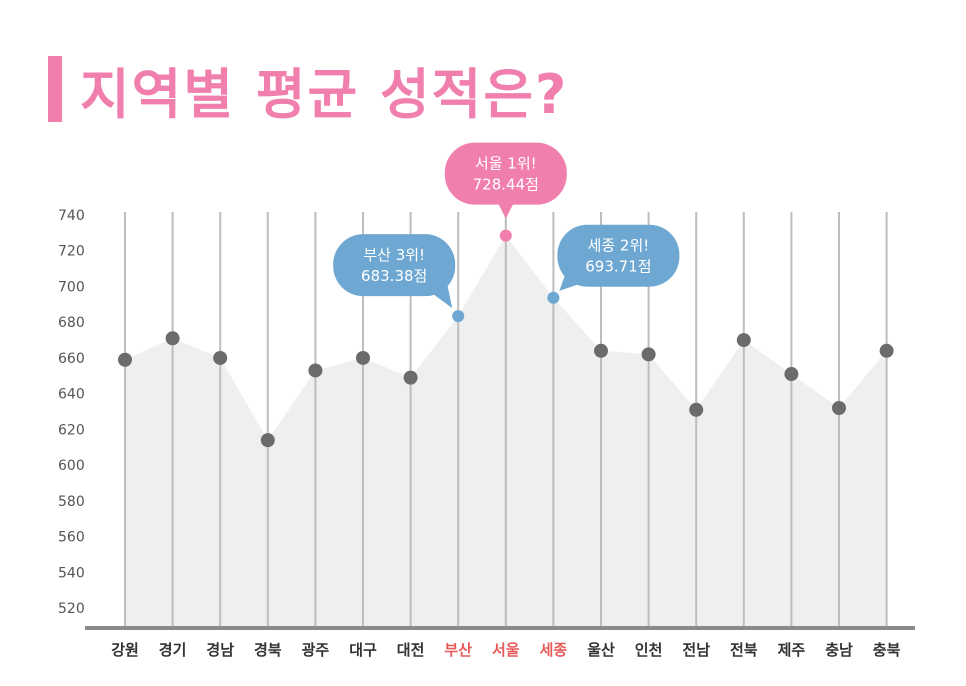  I want to click on x-tick-label: 울산, so click(601, 650).